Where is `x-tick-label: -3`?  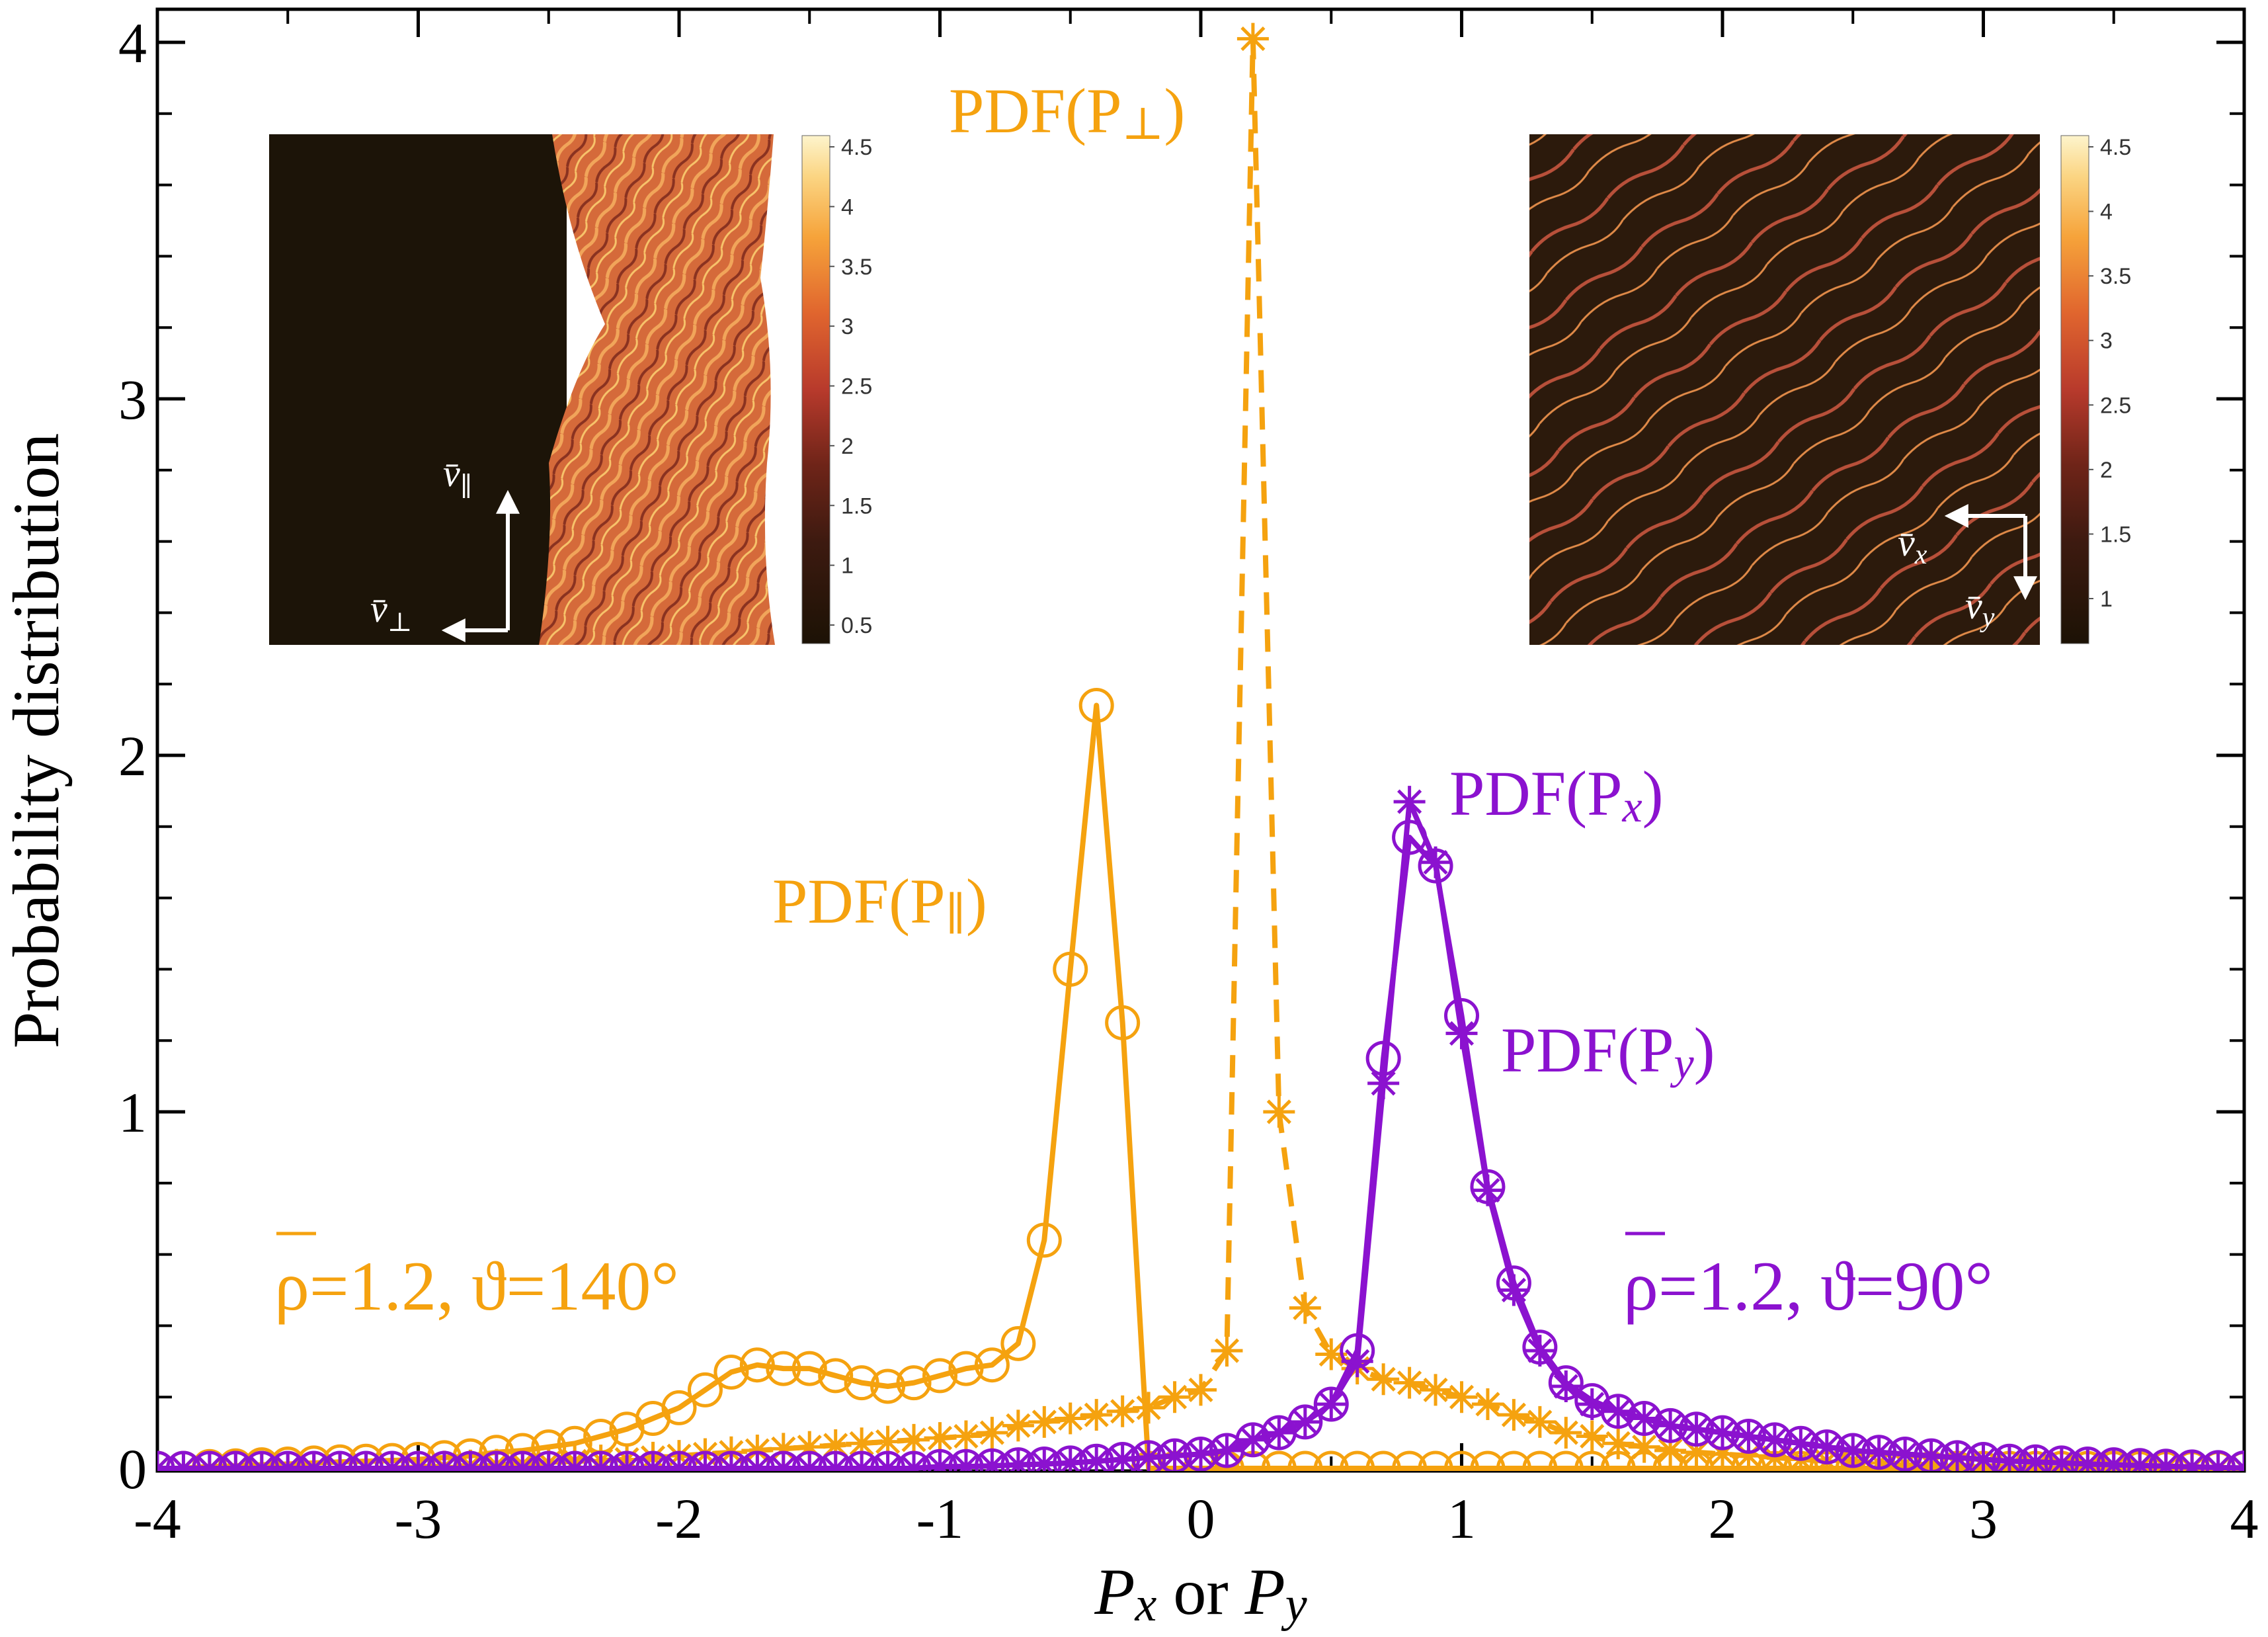 x-tick-label: -3 is located at coordinates (419, 1518).